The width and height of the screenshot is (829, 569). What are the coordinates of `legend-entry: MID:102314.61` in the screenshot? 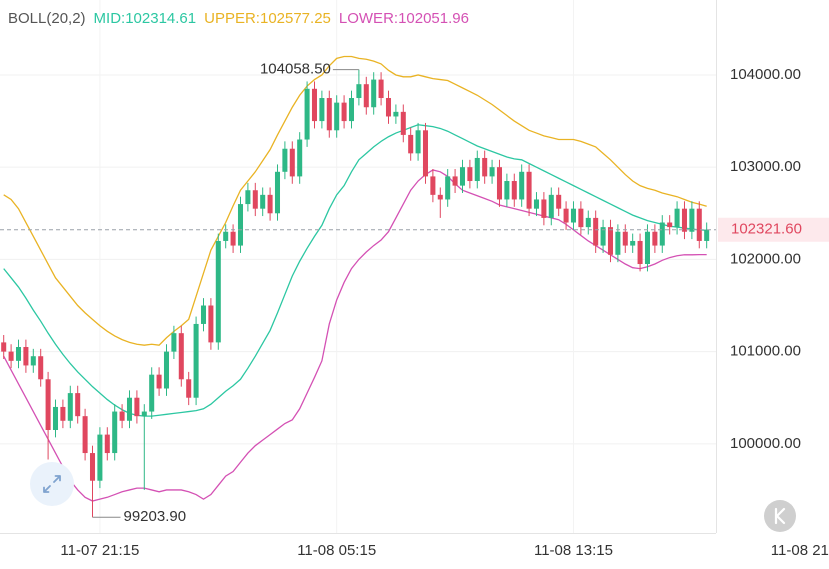 It's located at (145, 18).